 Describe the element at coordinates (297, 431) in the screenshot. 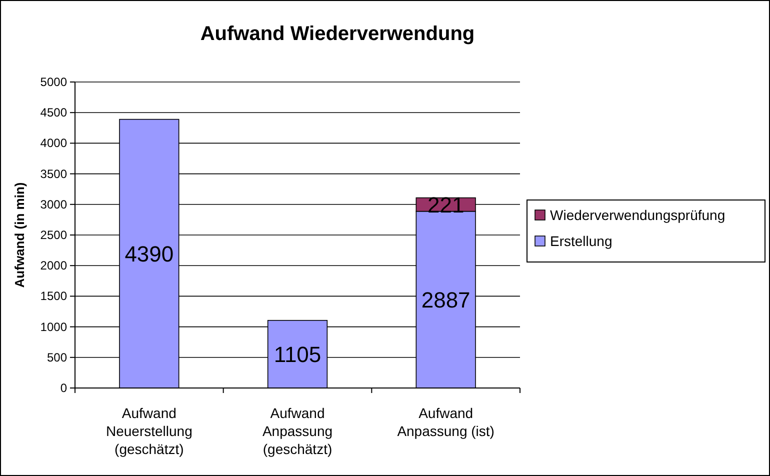

I see `x-tick-label: Aufwand Anpassung (geschätzt)` at that location.